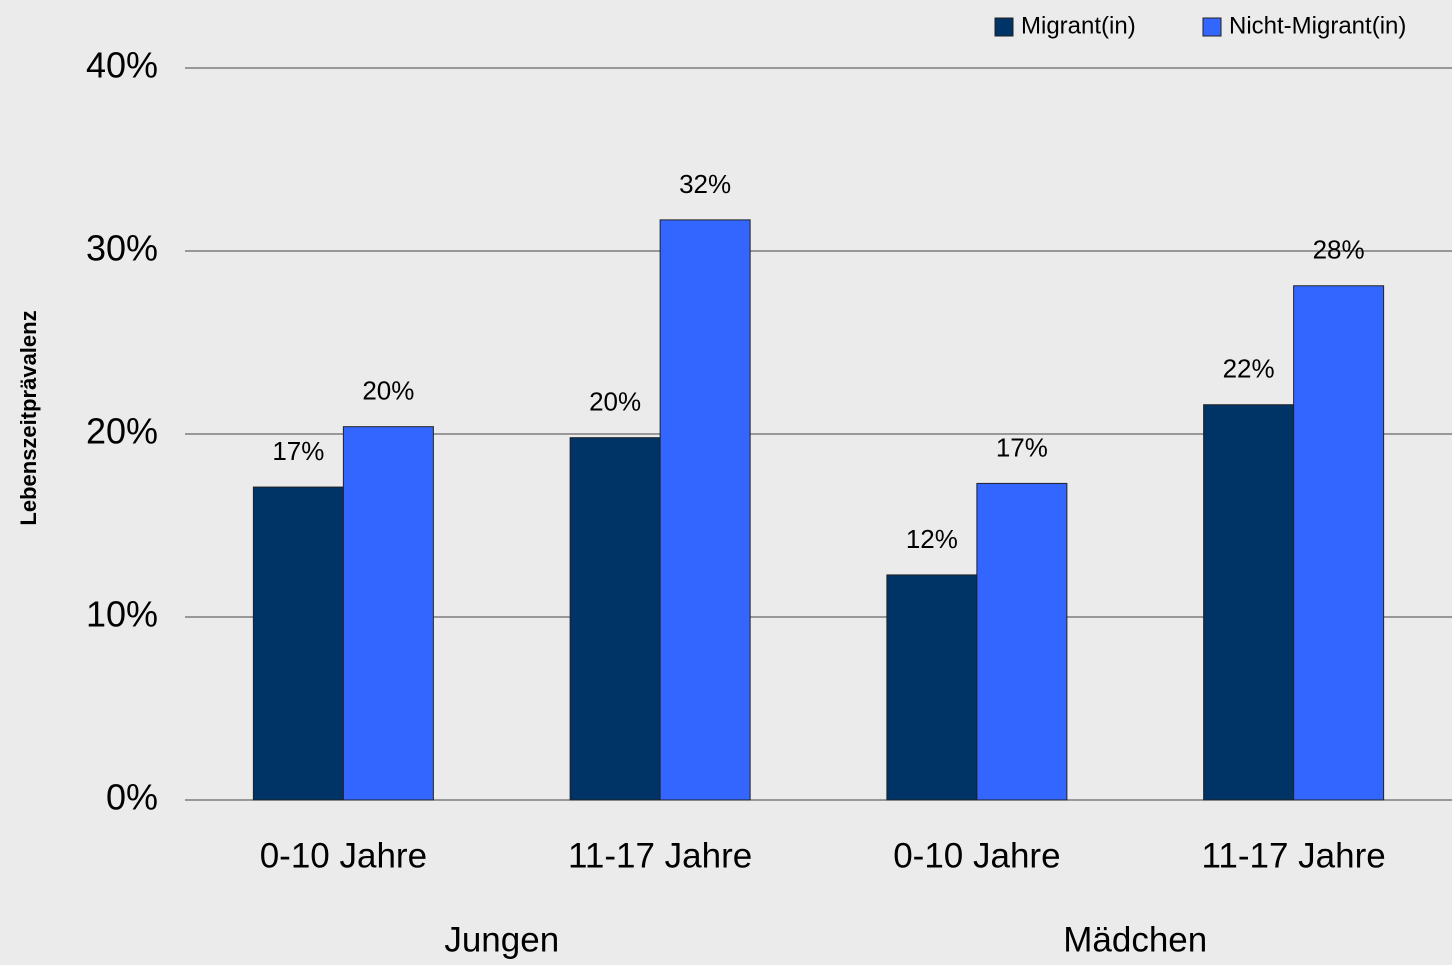  I want to click on data-label: 12%, so click(932, 539).